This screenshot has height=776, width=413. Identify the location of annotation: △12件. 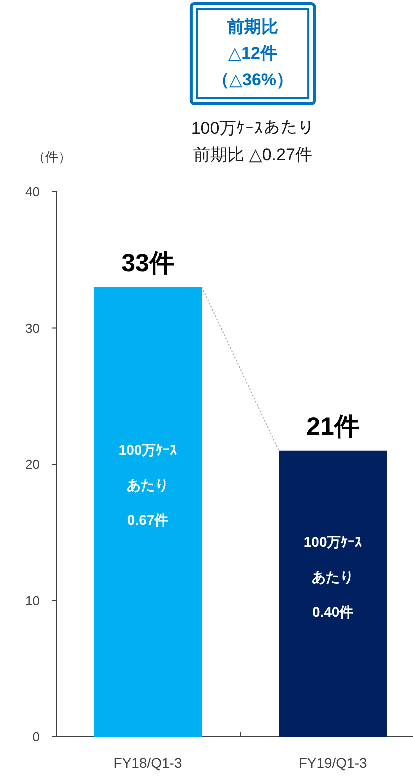
(253, 53).